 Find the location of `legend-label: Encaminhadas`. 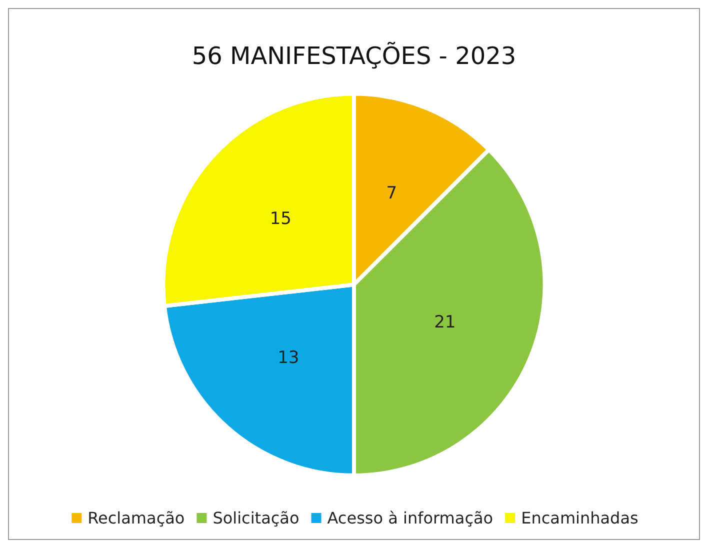

legend-label: Encaminhadas is located at coordinates (579, 518).